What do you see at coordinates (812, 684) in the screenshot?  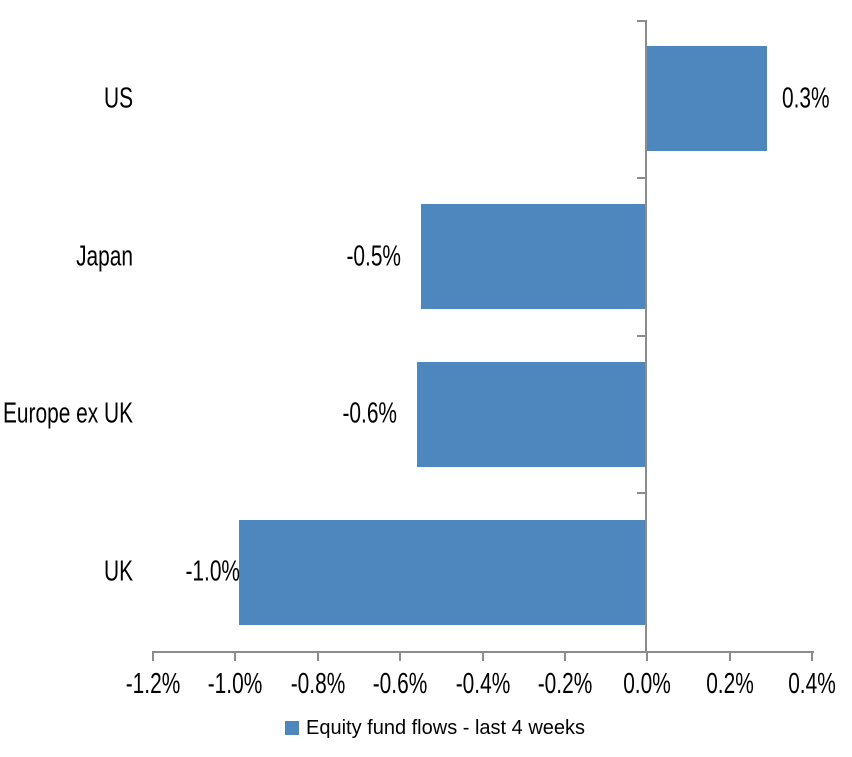 I see `value-axis-tick-label: 0.4%` at bounding box center [812, 684].